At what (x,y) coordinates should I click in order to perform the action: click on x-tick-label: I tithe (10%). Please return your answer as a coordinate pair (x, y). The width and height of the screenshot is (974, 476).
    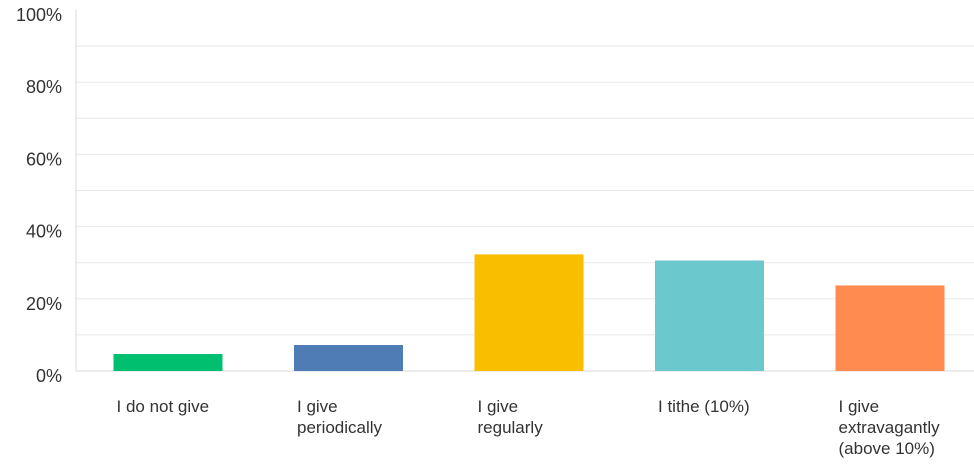
    Looking at the image, I should click on (704, 406).